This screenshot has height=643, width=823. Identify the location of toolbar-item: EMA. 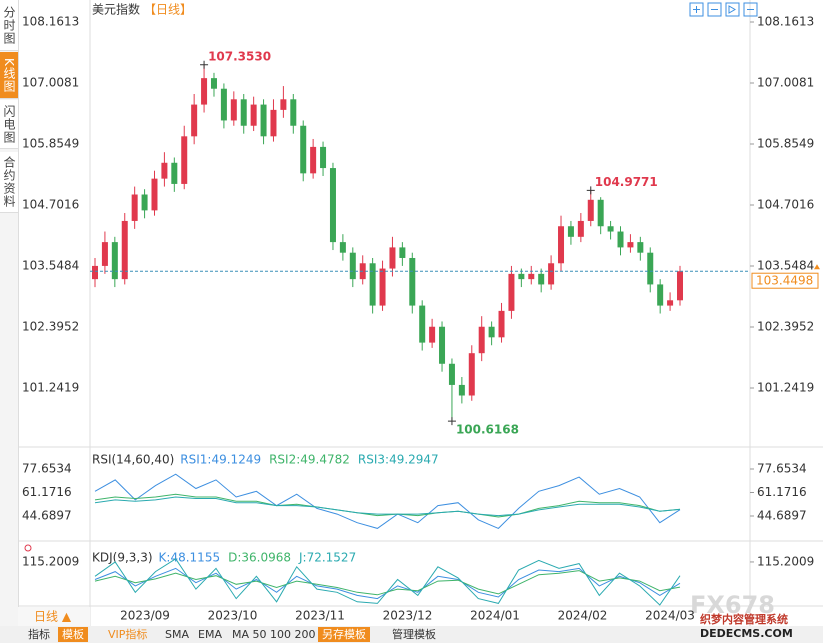
(210, 634).